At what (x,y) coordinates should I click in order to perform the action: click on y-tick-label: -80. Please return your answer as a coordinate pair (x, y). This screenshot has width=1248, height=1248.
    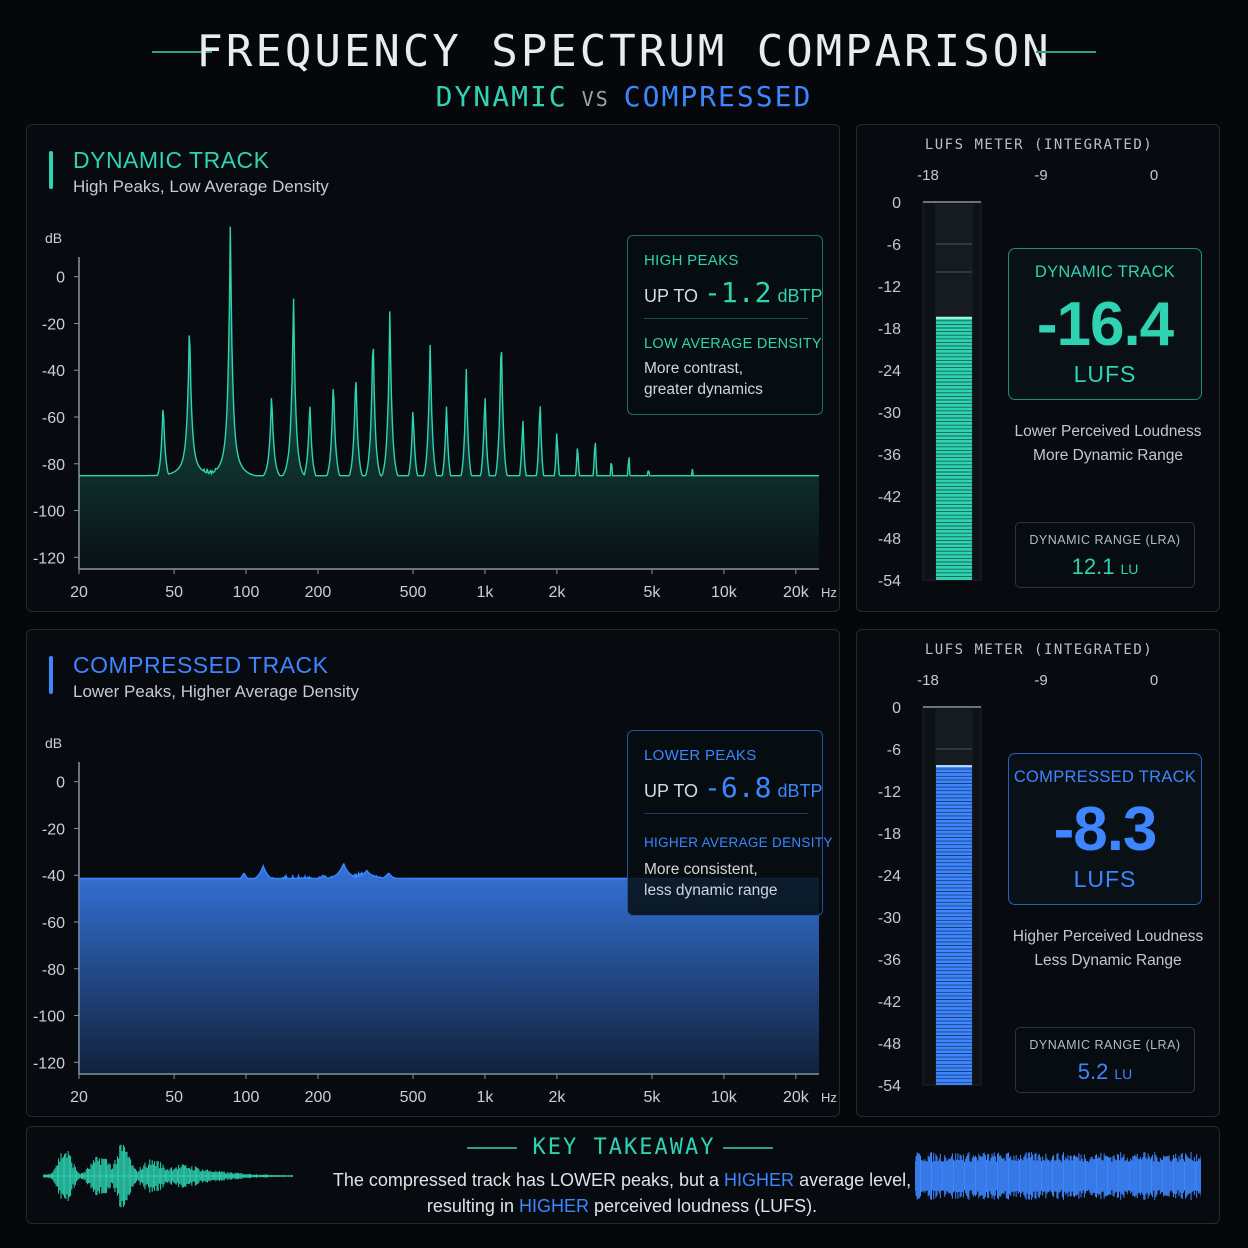
    Looking at the image, I should click on (53, 970).